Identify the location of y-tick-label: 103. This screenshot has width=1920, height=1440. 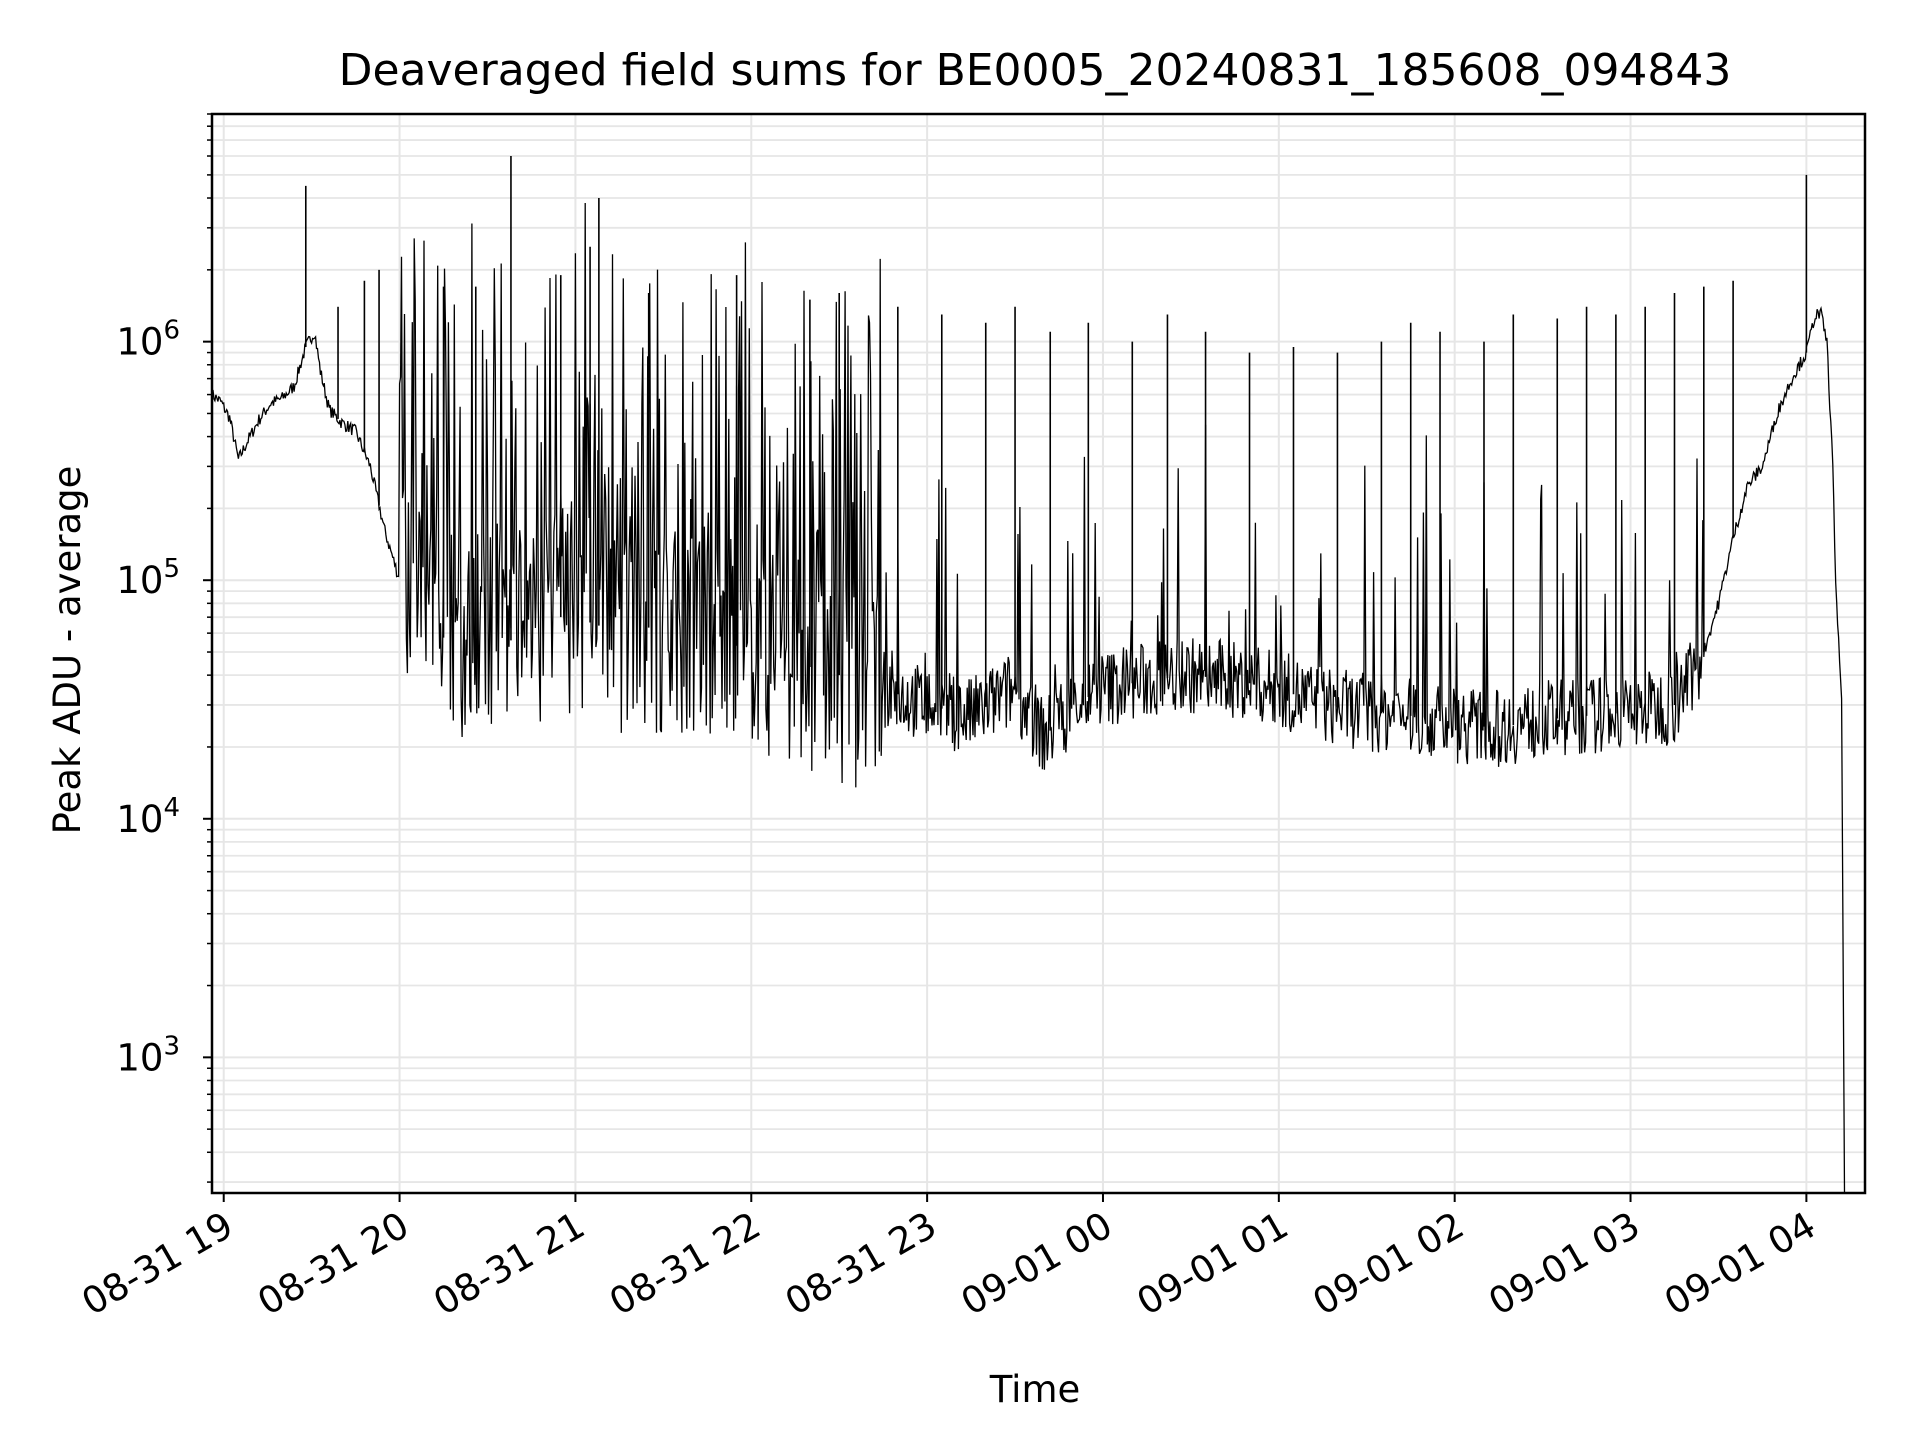
(148, 1055).